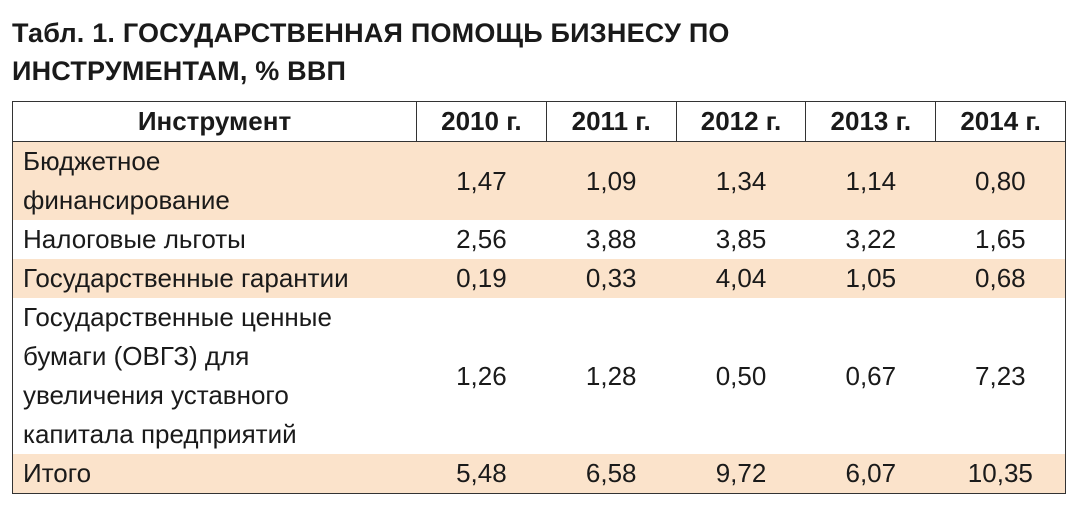 This screenshot has height=508, width=1077. Describe the element at coordinates (1000, 121) in the screenshot. I see `header-year-2014: 2014 г.` at that location.